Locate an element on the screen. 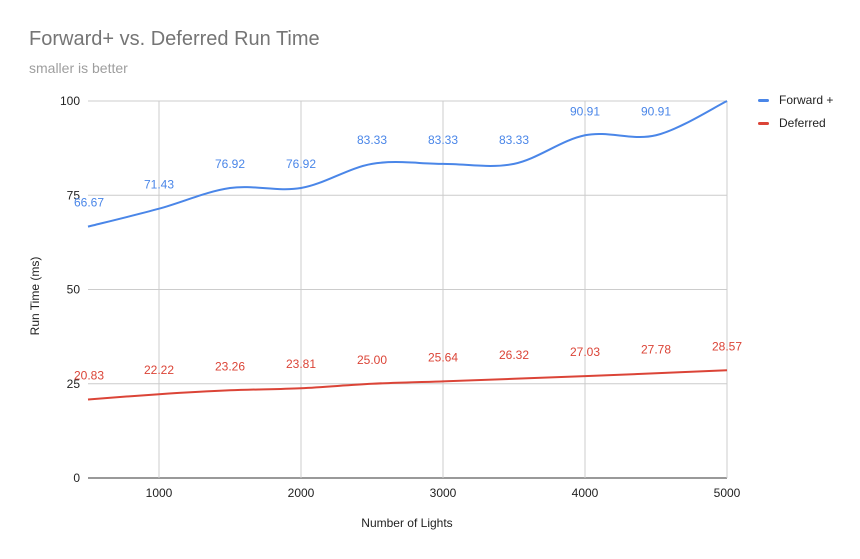 Image resolution: width=860 pixels, height=559 pixels. x-tick-label: 2000 is located at coordinates (301, 493).